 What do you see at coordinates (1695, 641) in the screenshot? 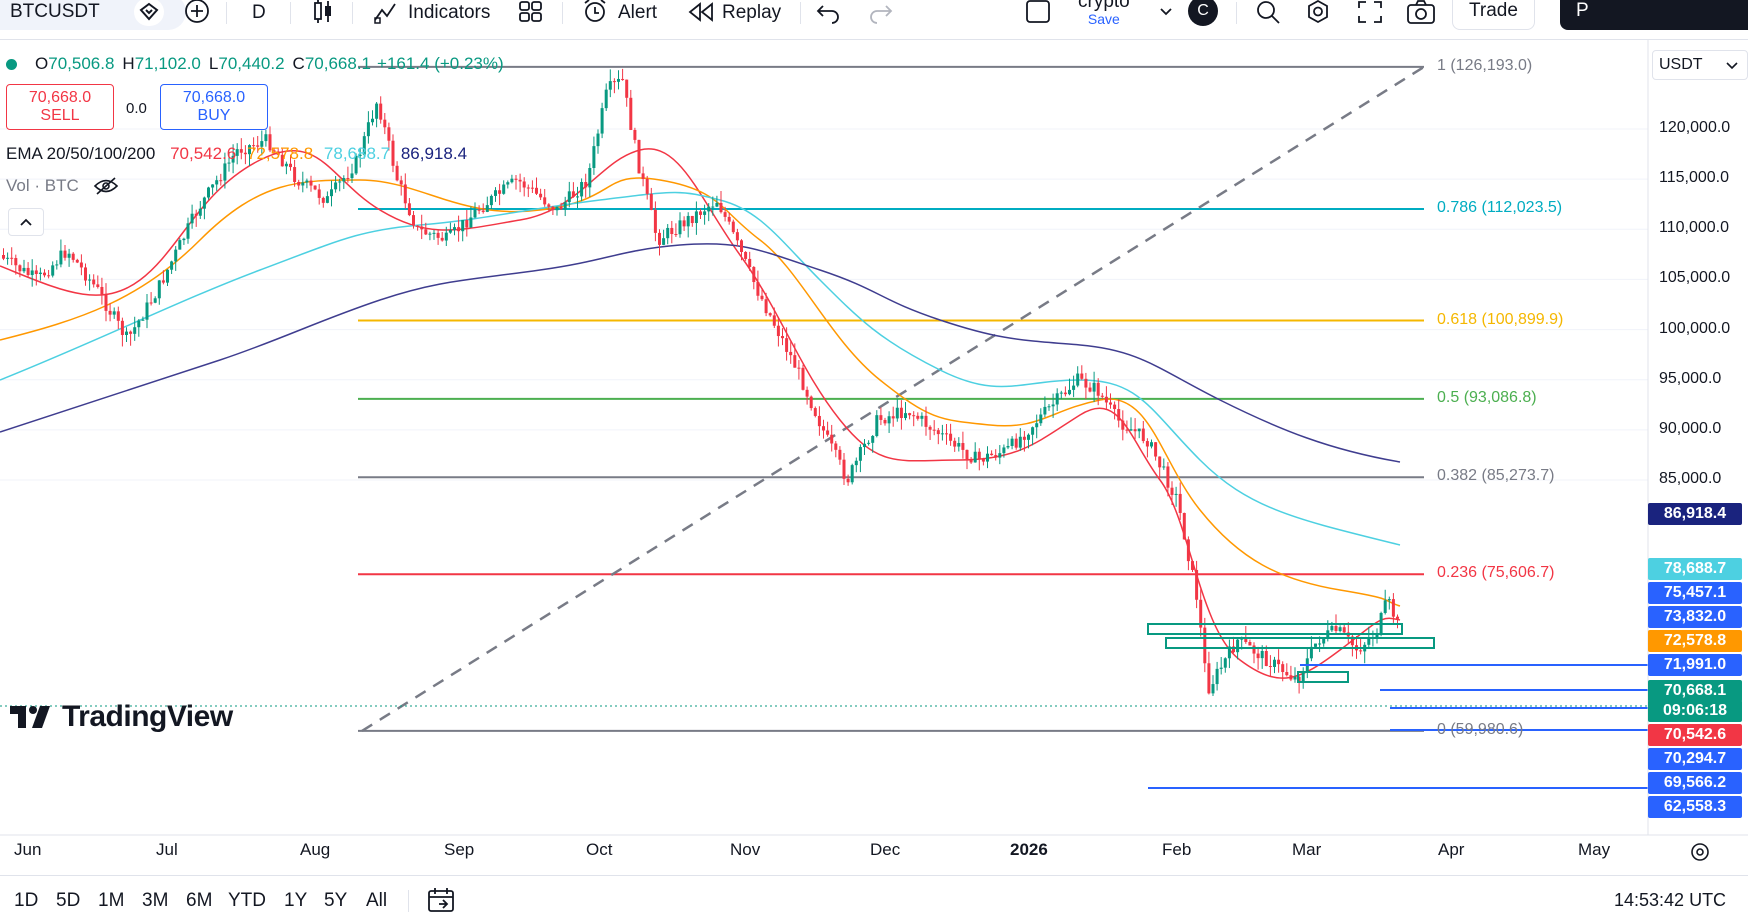
I see `price-axis-tag: 72,578.8` at bounding box center [1695, 641].